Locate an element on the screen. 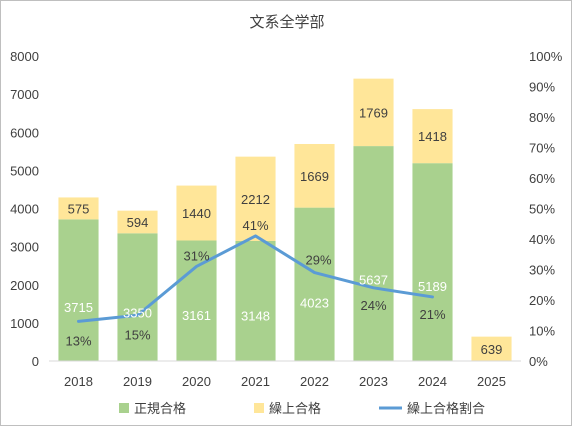 The width and height of the screenshot is (572, 426). data-label-regular-2022: 4023 is located at coordinates (314, 303).